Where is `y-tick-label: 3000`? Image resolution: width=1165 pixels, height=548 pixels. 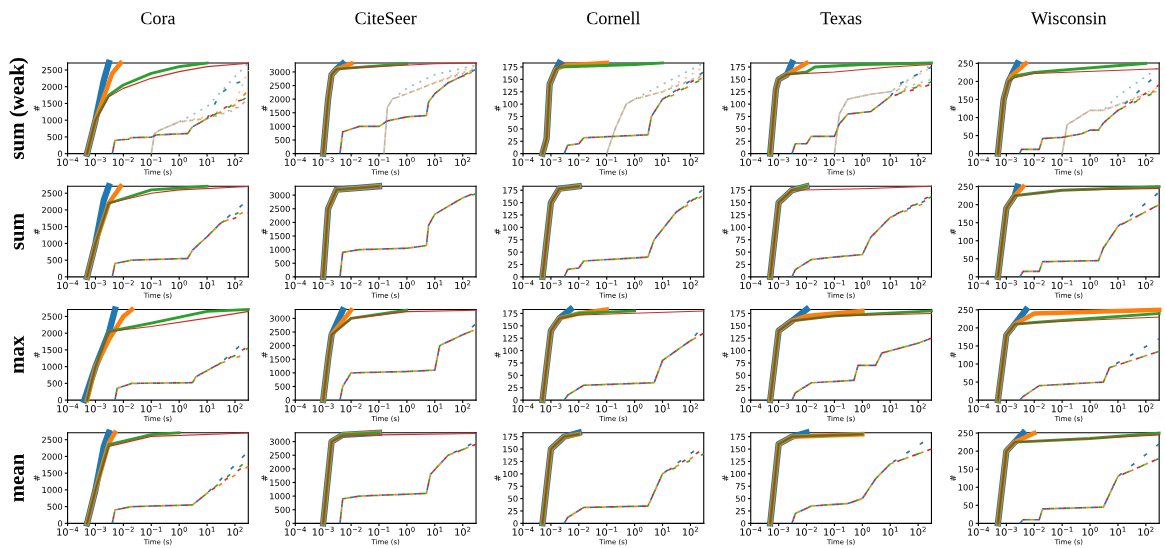 y-tick-label: 3000 is located at coordinates (279, 441).